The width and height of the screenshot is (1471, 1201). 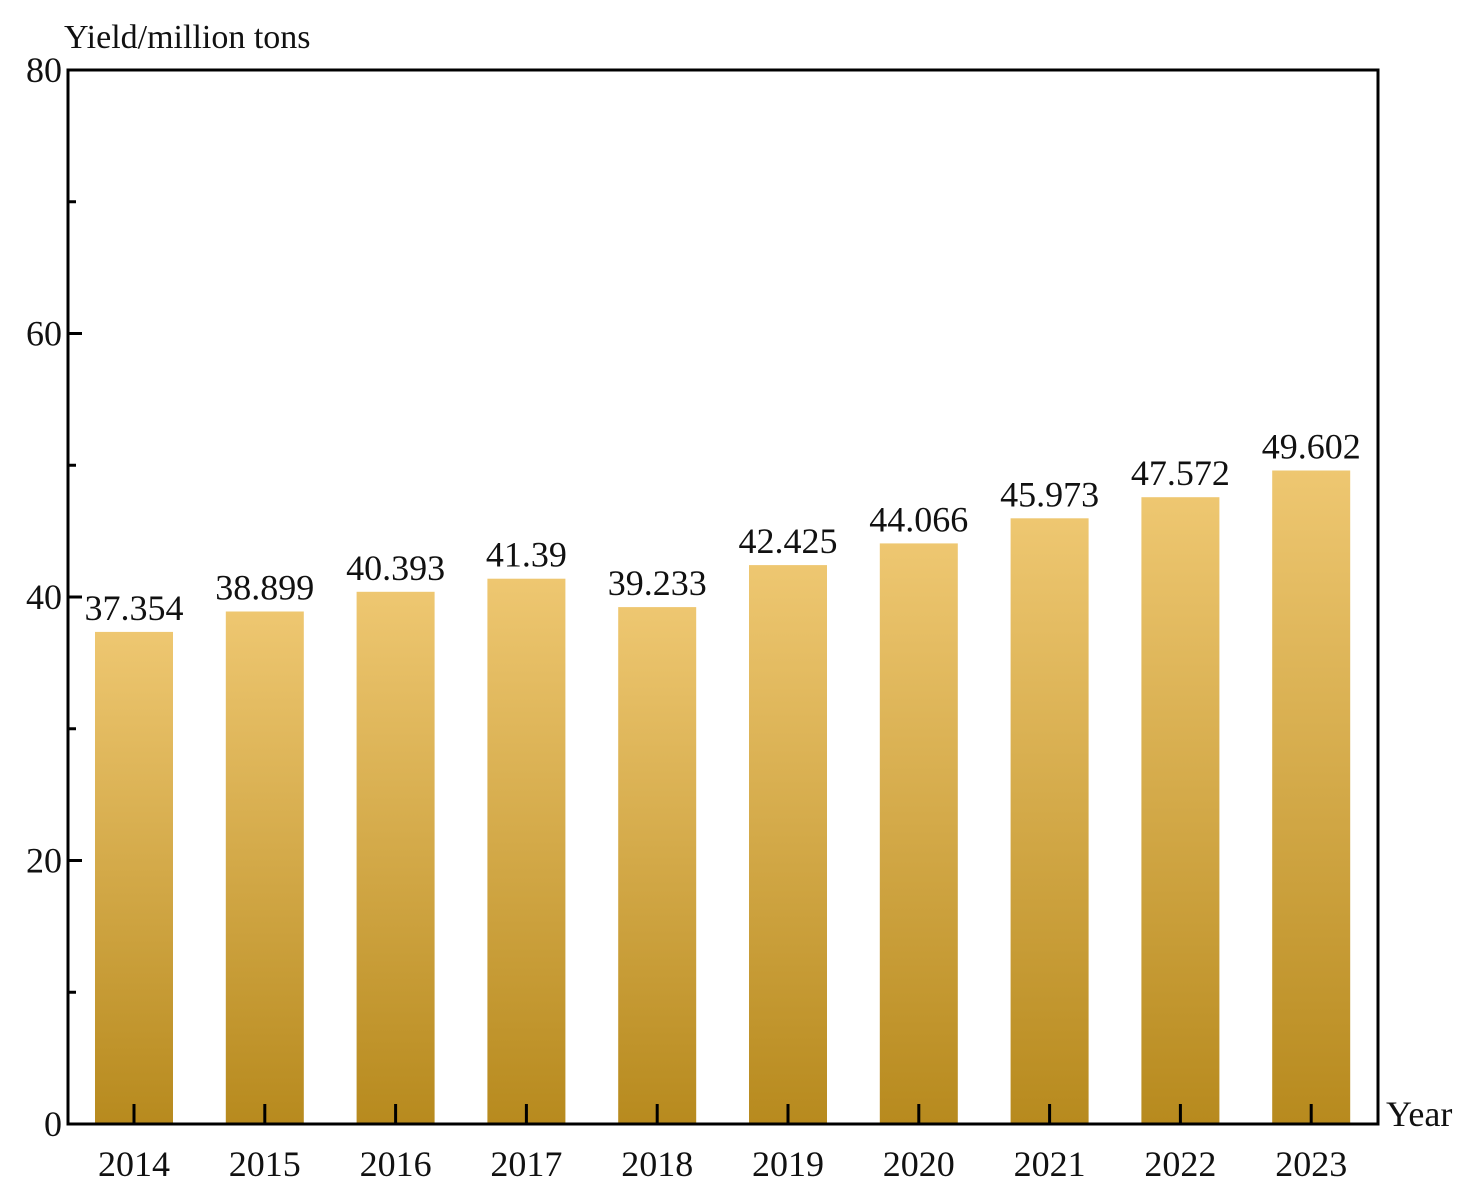 What do you see at coordinates (657, 1164) in the screenshot?
I see `x-tick-label: 2018` at bounding box center [657, 1164].